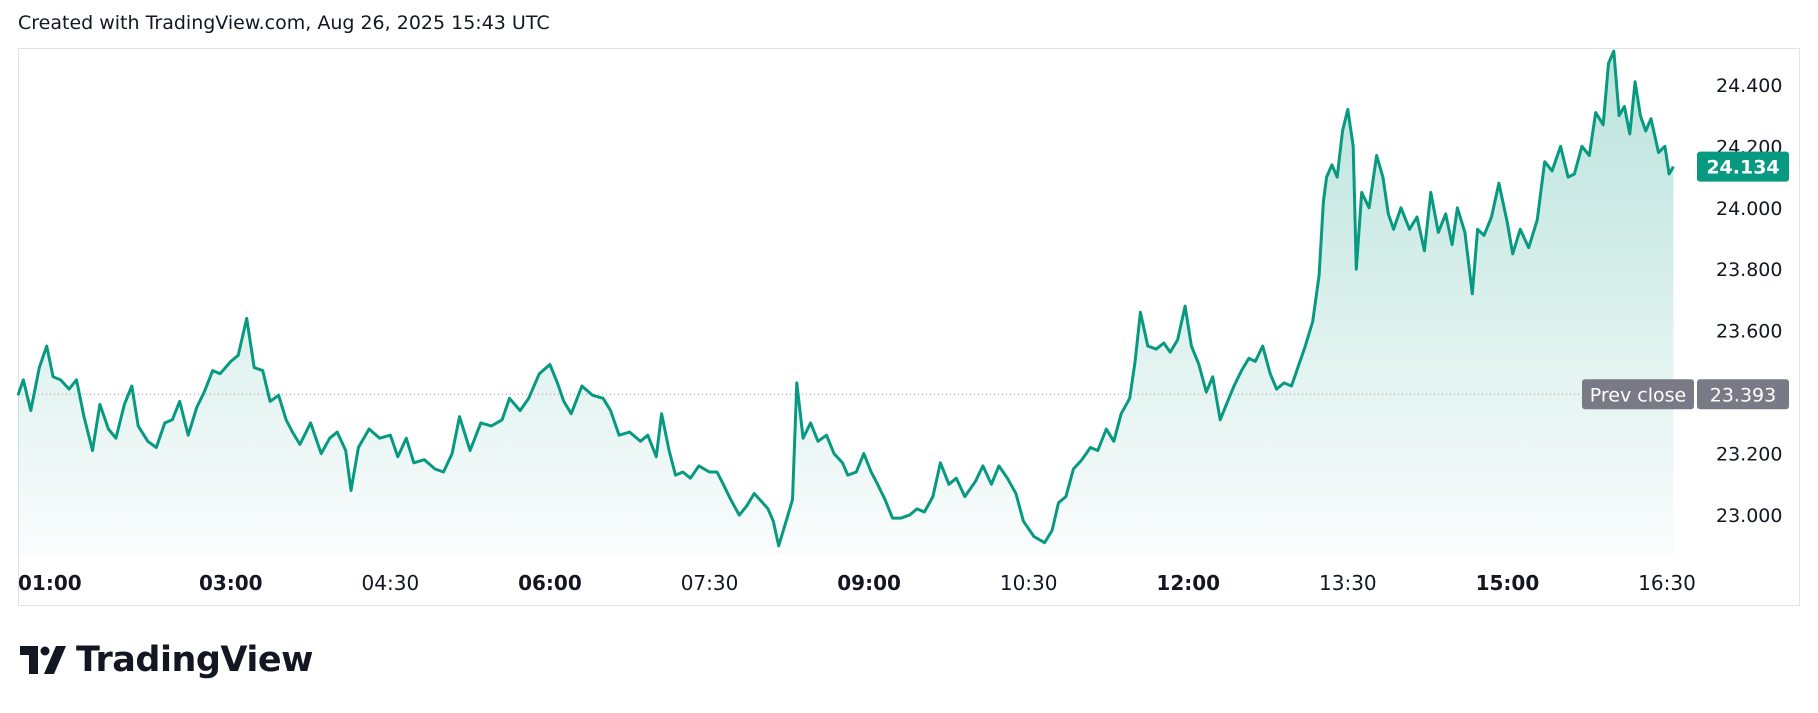  I want to click on x-tick-label: 13:30, so click(1348, 583).